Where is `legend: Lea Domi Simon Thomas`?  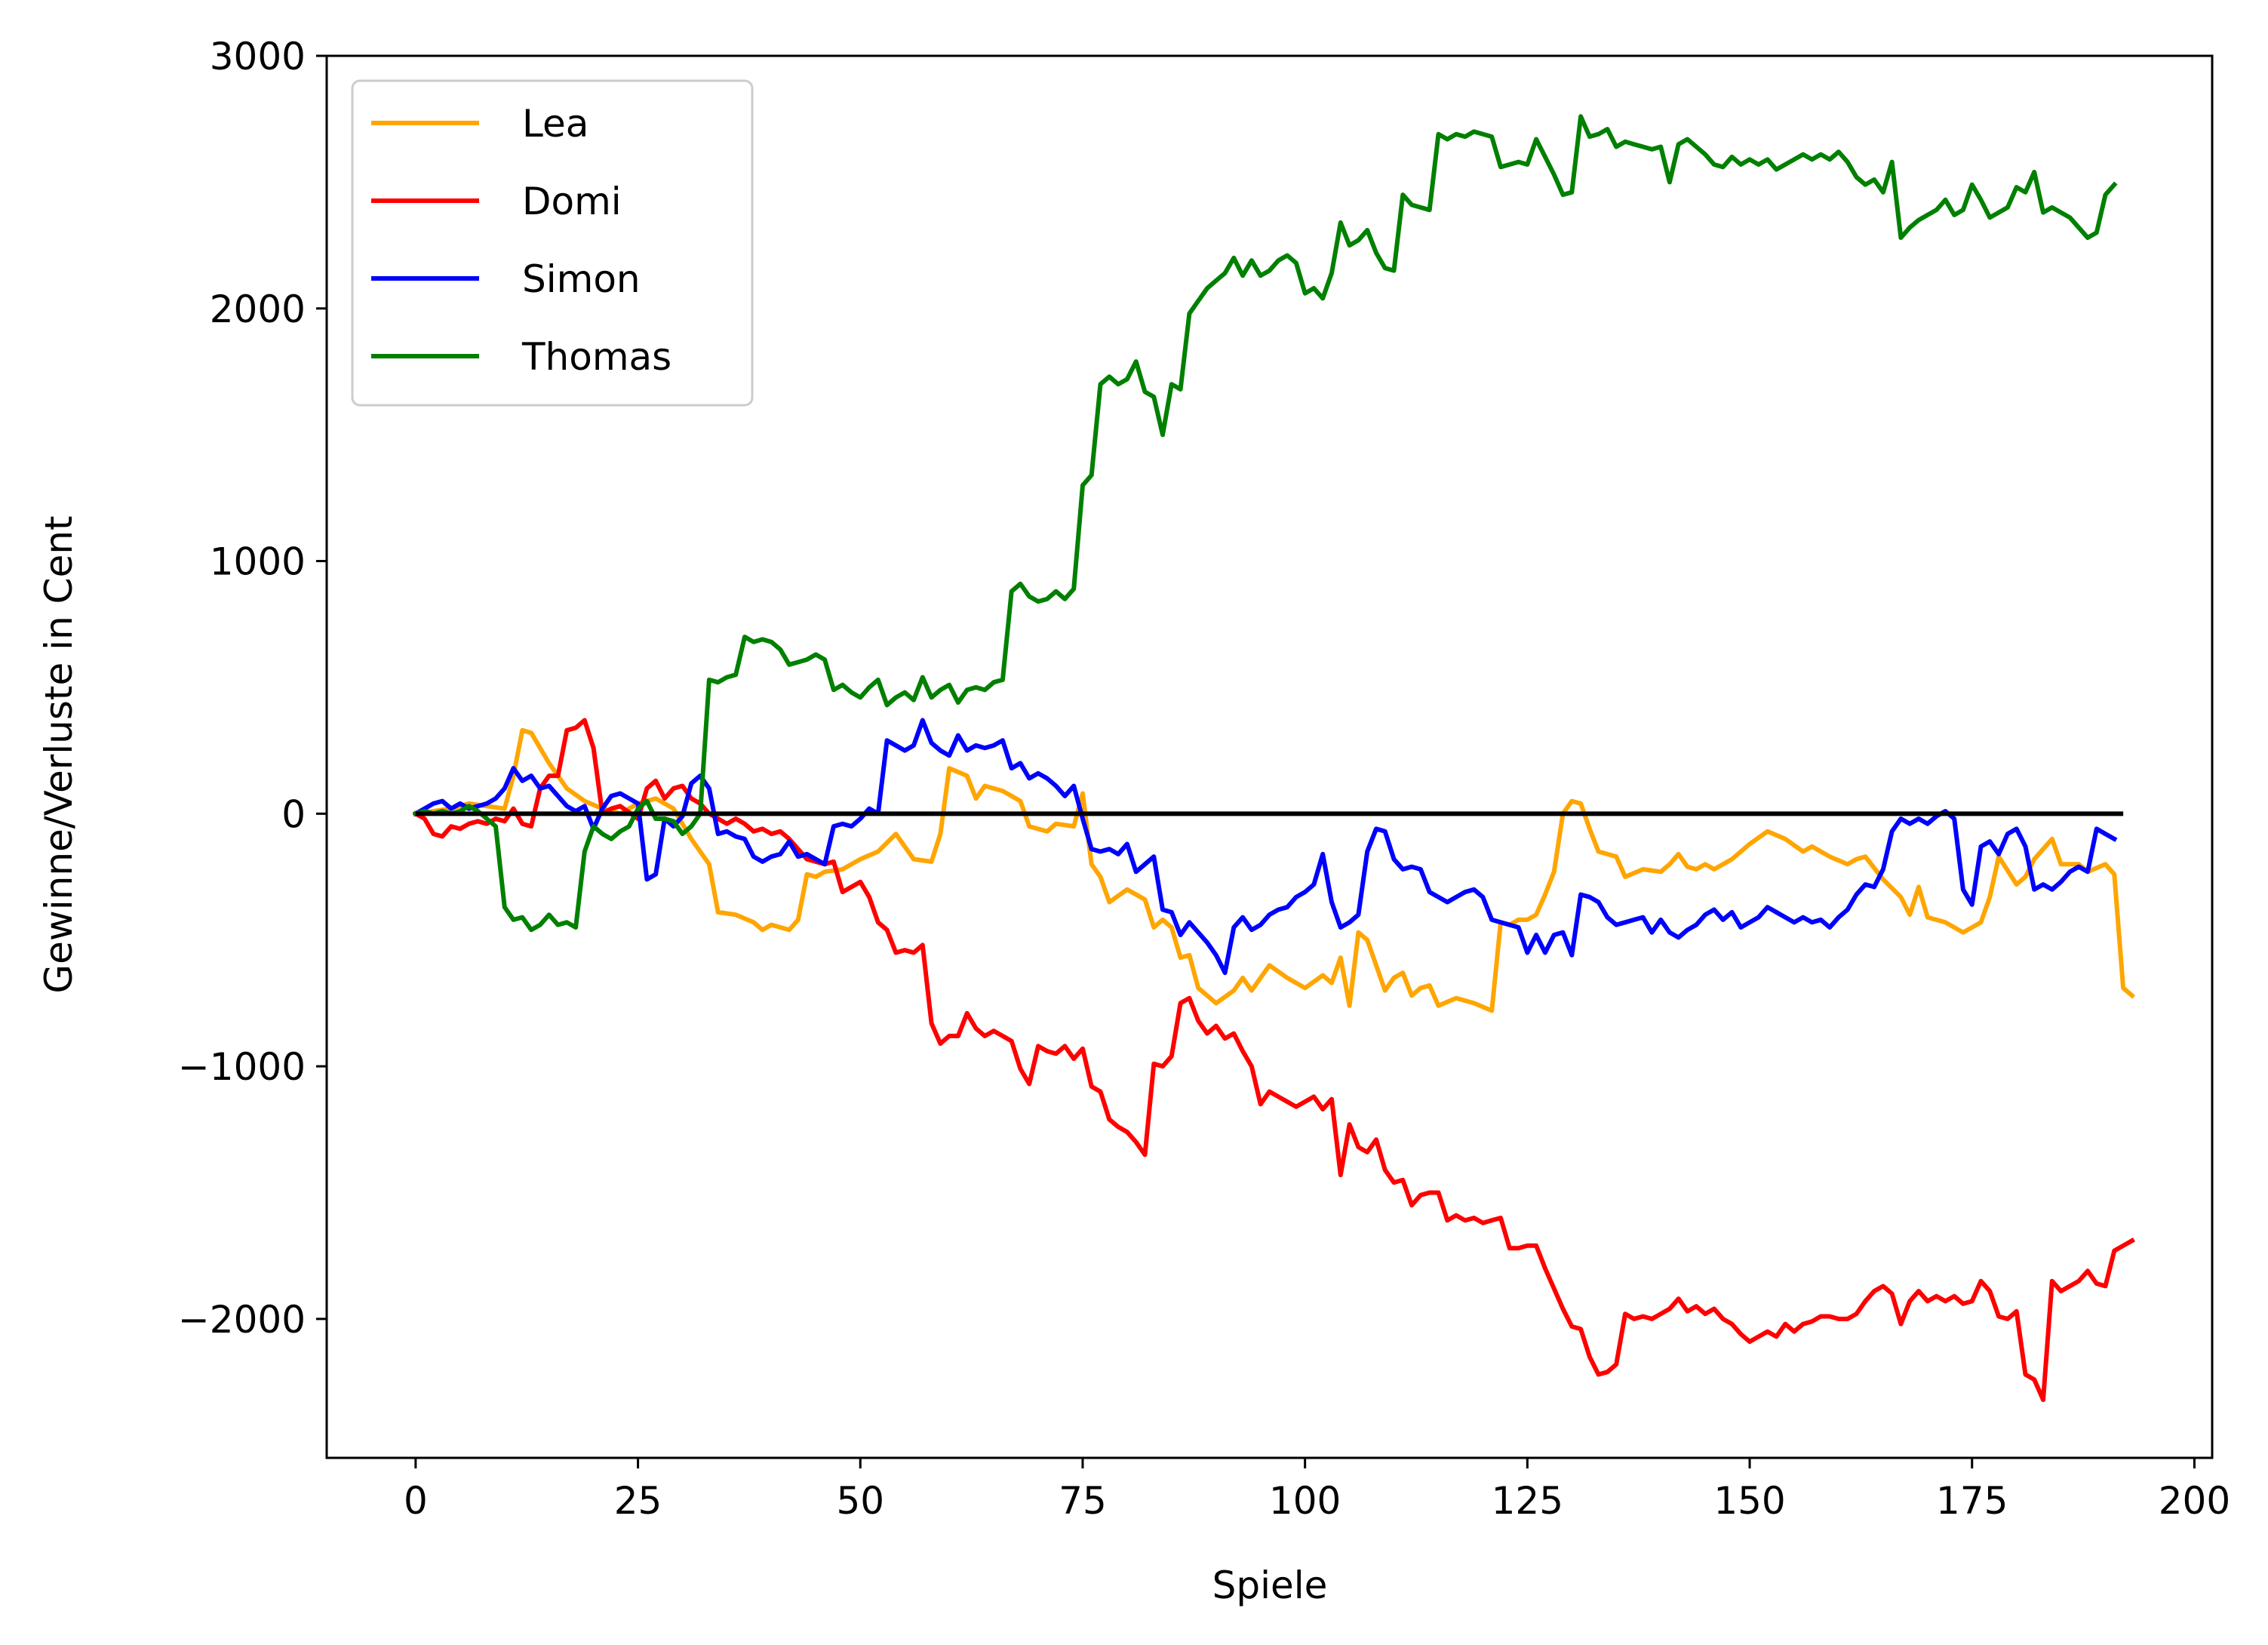
legend: Lea Domi Simon Thomas is located at coordinates (552, 243).